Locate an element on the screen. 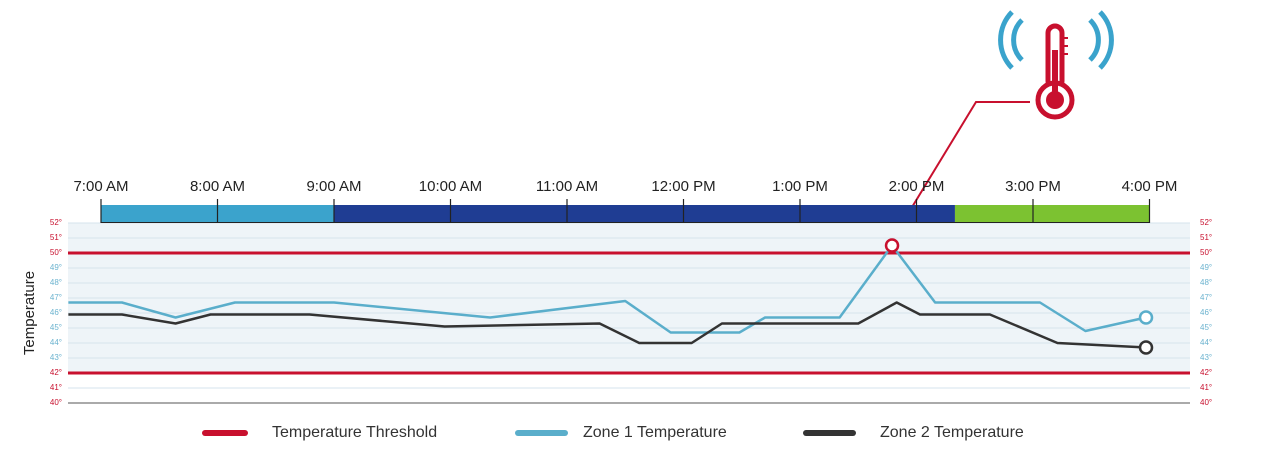 This screenshot has width=1261, height=457. x-tick-label: 1:00 PM is located at coordinates (800, 186).